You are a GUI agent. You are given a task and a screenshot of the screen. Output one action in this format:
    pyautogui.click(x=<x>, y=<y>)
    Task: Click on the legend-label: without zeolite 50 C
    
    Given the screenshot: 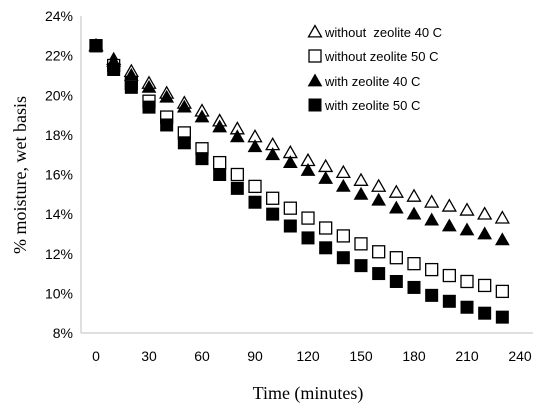 What is the action you would take?
    pyautogui.click(x=381, y=56)
    